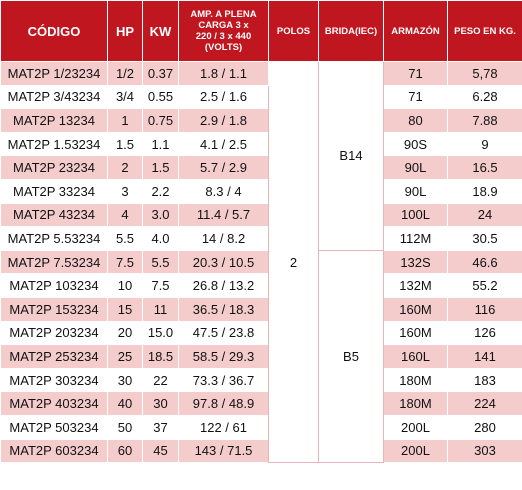 The width and height of the screenshot is (522, 490). Describe the element at coordinates (125, 97) in the screenshot. I see `cell-hp: 3/4` at that location.